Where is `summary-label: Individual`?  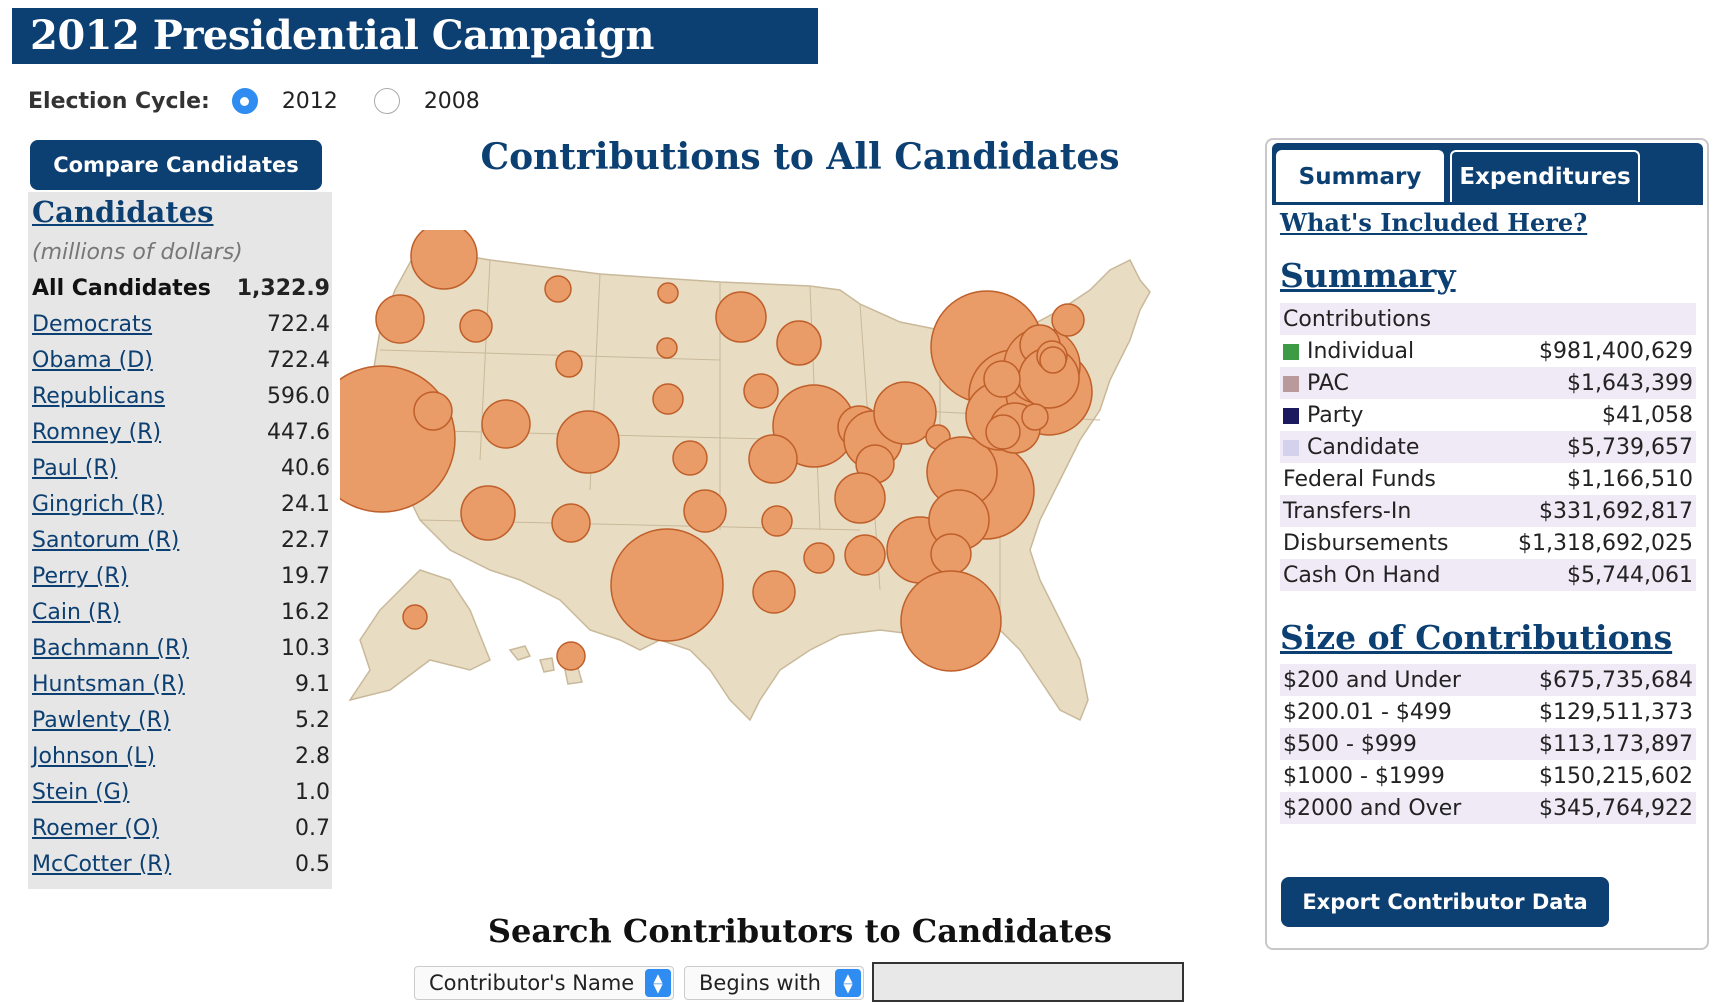 summary-label: Individual is located at coordinates (1361, 351).